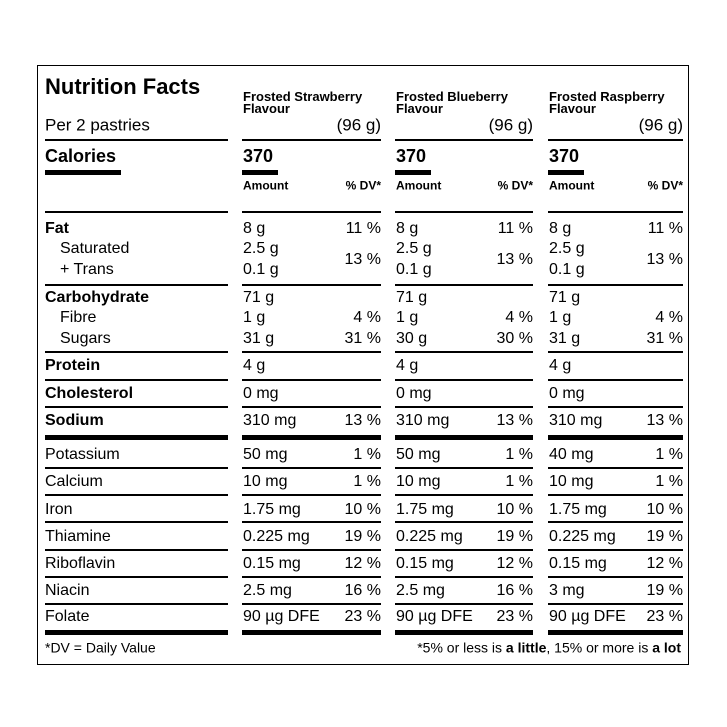  I want to click on daily-value: 31 %, so click(664, 339).